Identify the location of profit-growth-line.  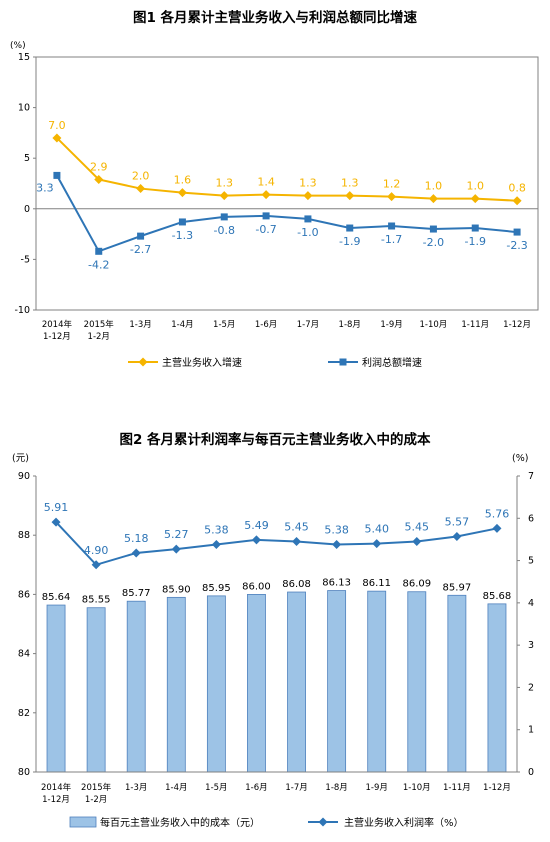
(287, 213).